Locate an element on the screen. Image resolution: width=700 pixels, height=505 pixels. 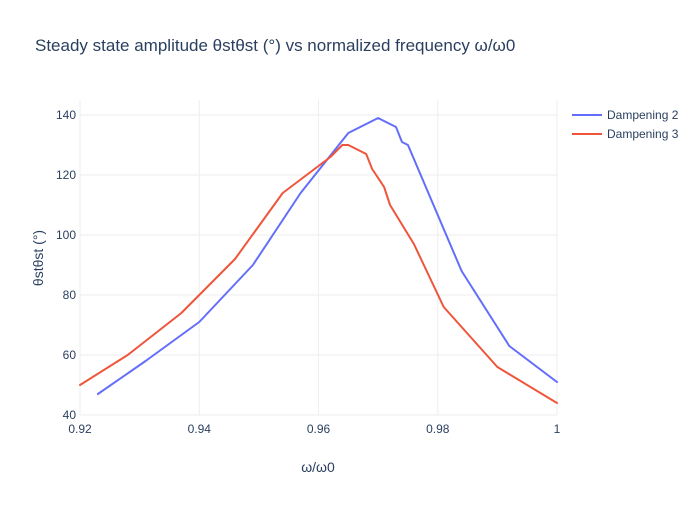
y-tick-label: 120 is located at coordinates (66, 175).